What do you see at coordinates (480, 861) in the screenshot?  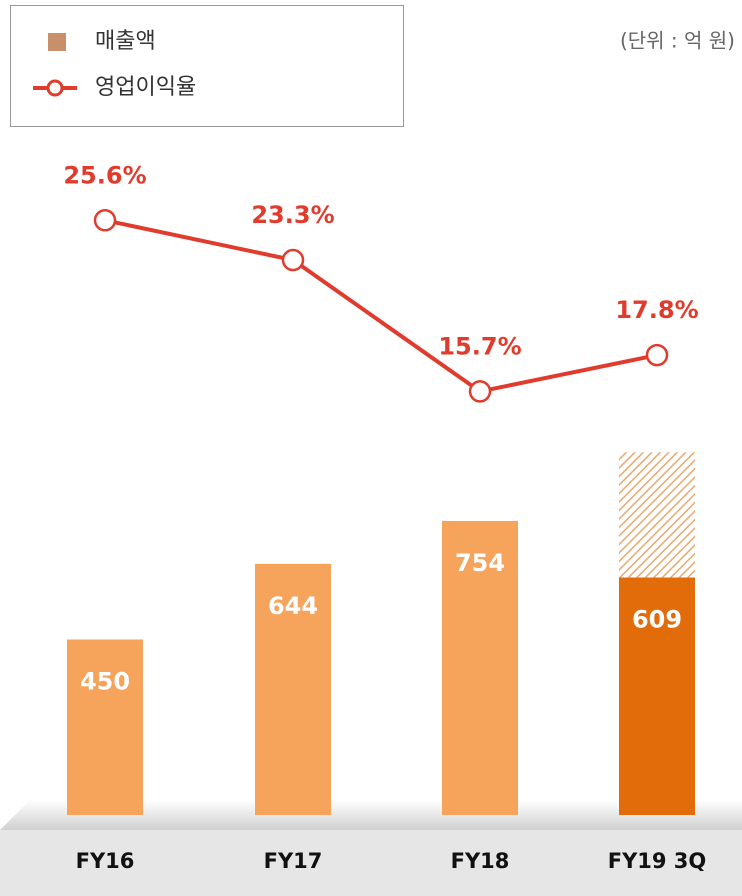 I see `x-tick-label: FY18` at bounding box center [480, 861].